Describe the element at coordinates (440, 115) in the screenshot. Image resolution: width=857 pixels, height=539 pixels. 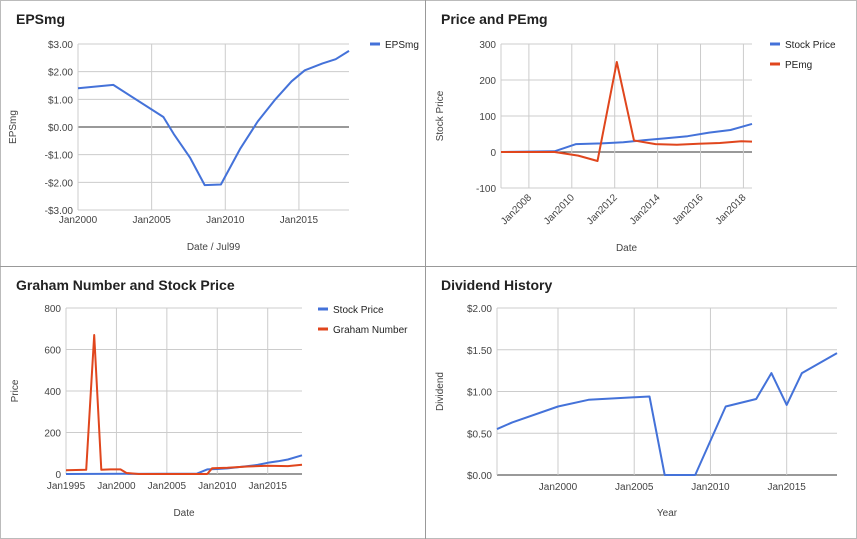
I see `y-axis-title: Stock Price` at that location.